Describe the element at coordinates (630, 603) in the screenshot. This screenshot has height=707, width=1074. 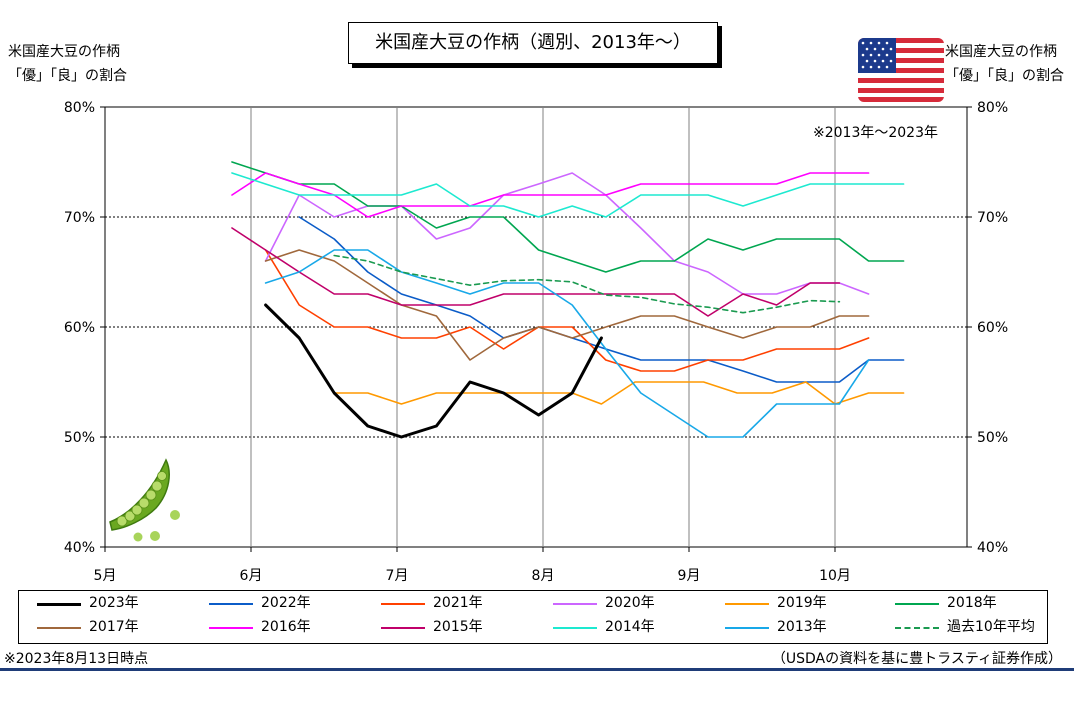
I see `legend-label: 2020年` at that location.